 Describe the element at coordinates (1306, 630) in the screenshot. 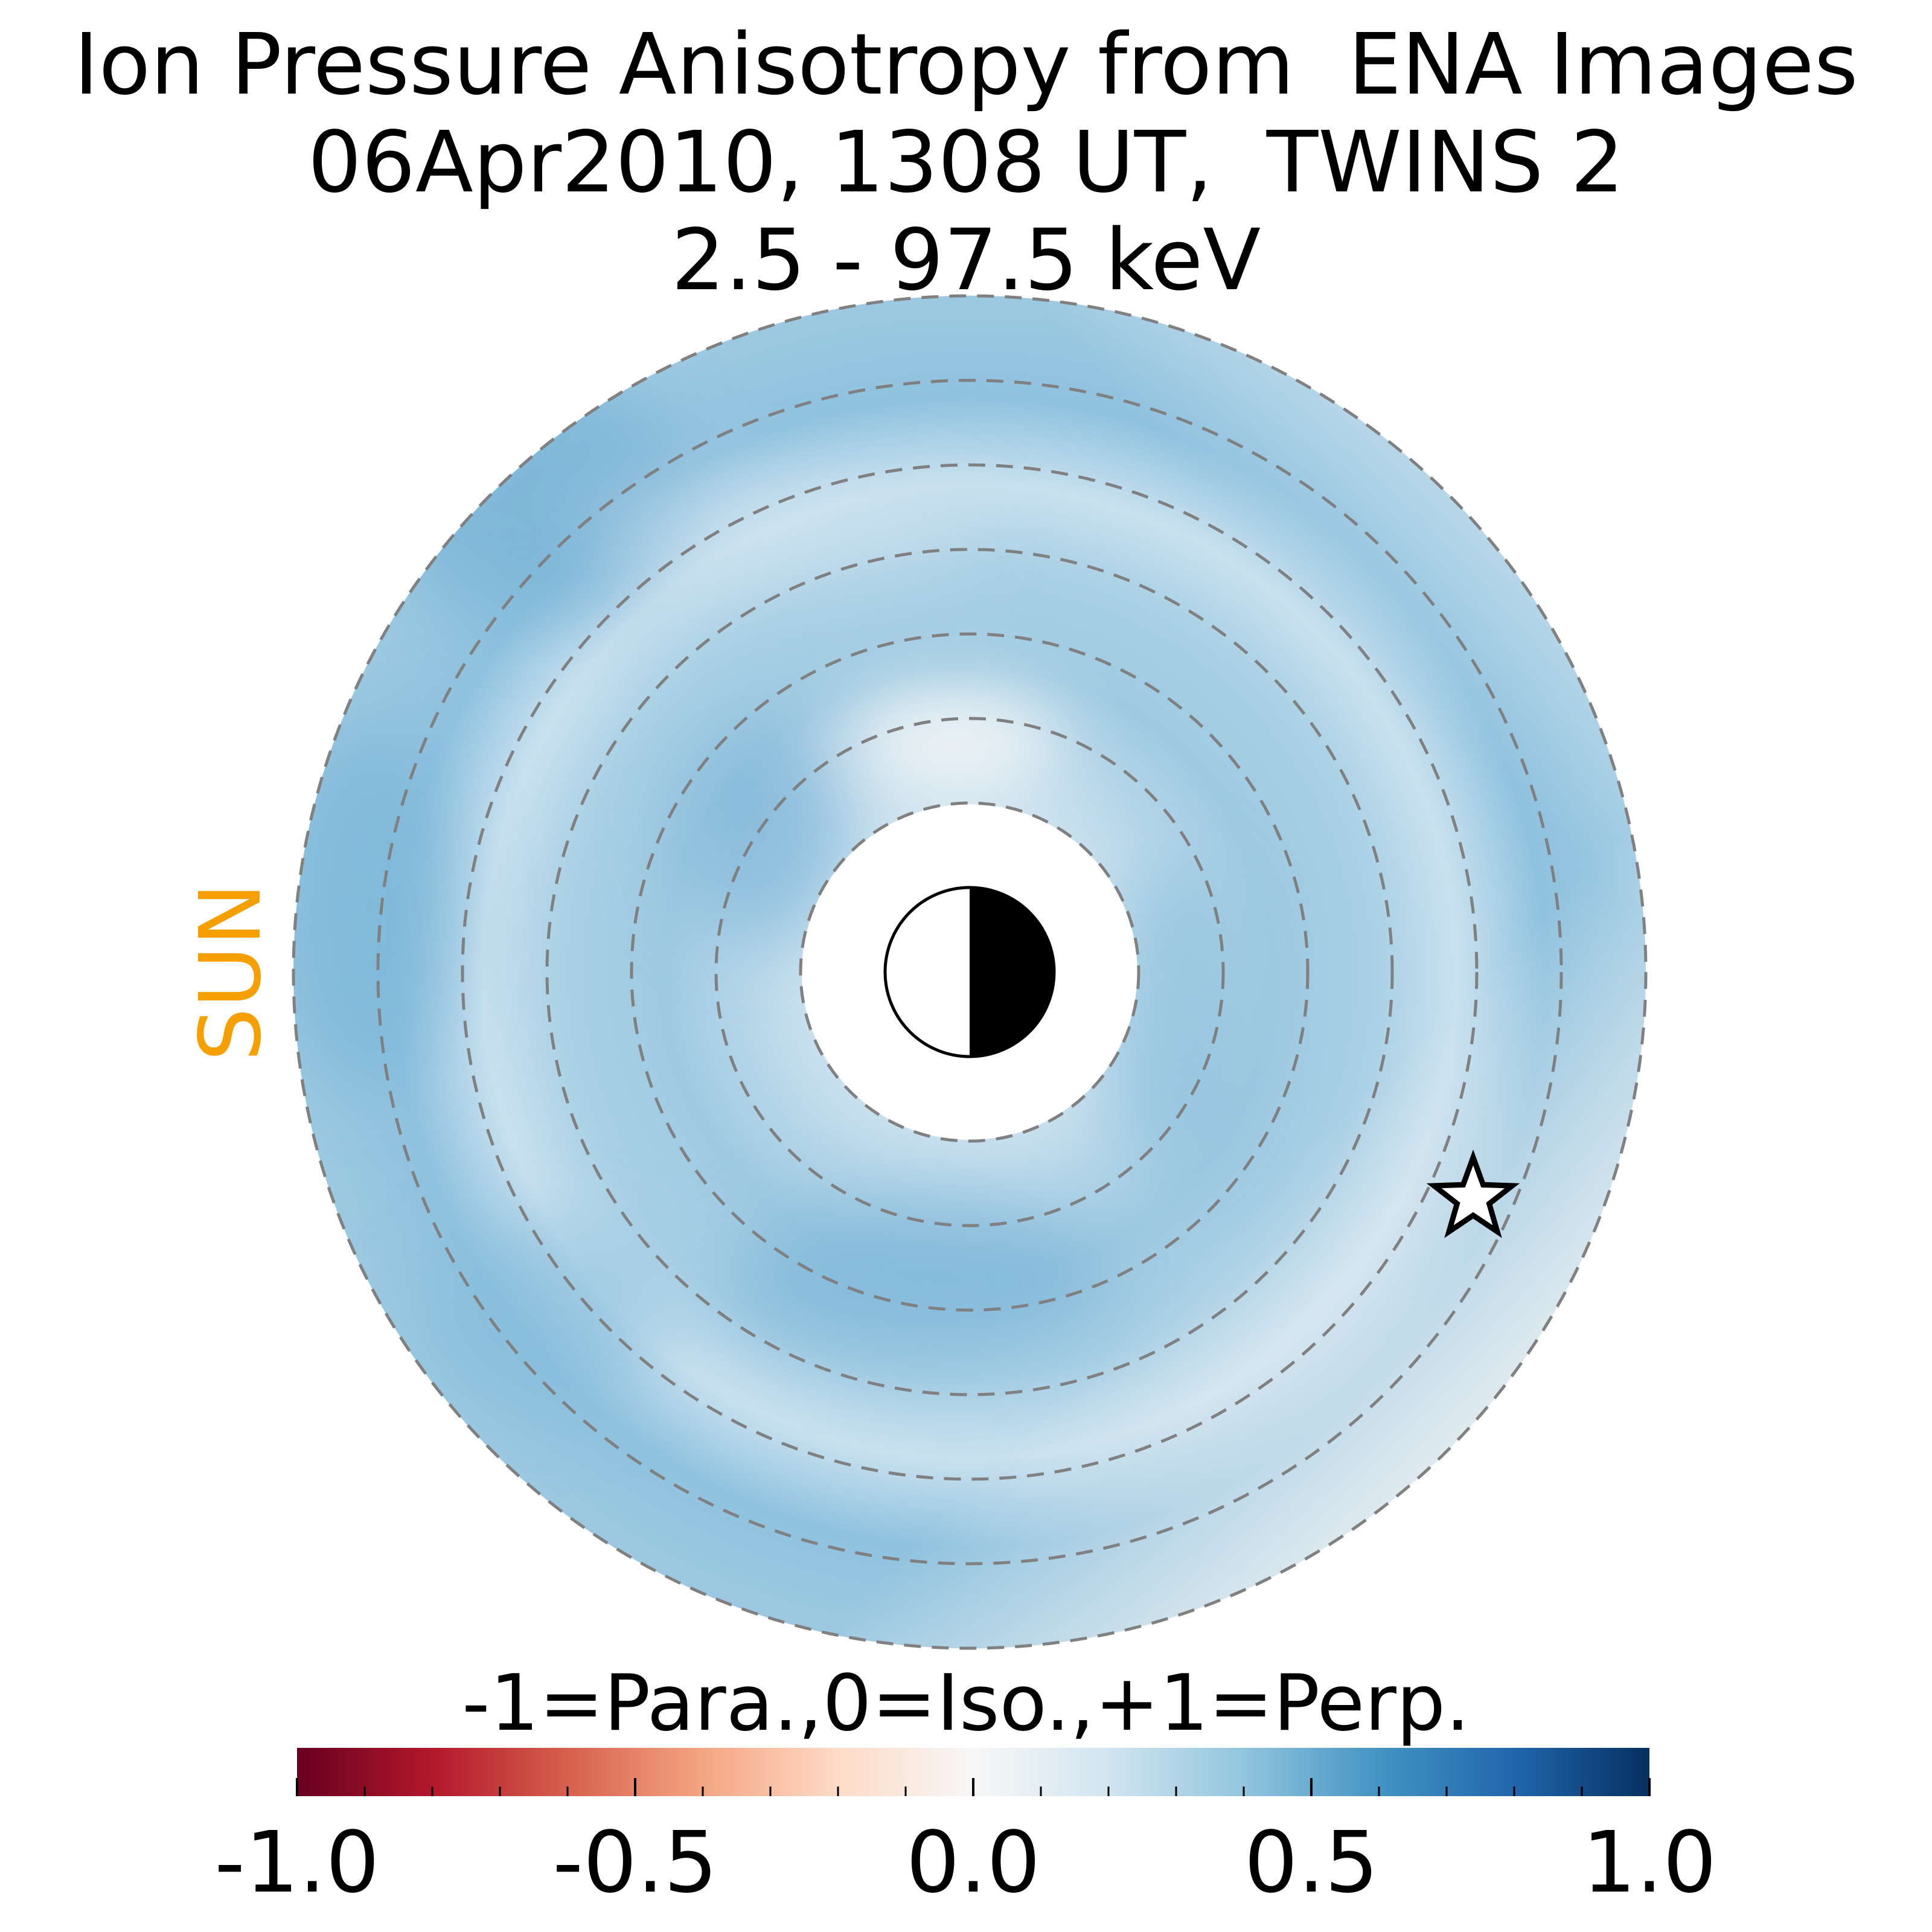

I see `top-right-fade` at that location.